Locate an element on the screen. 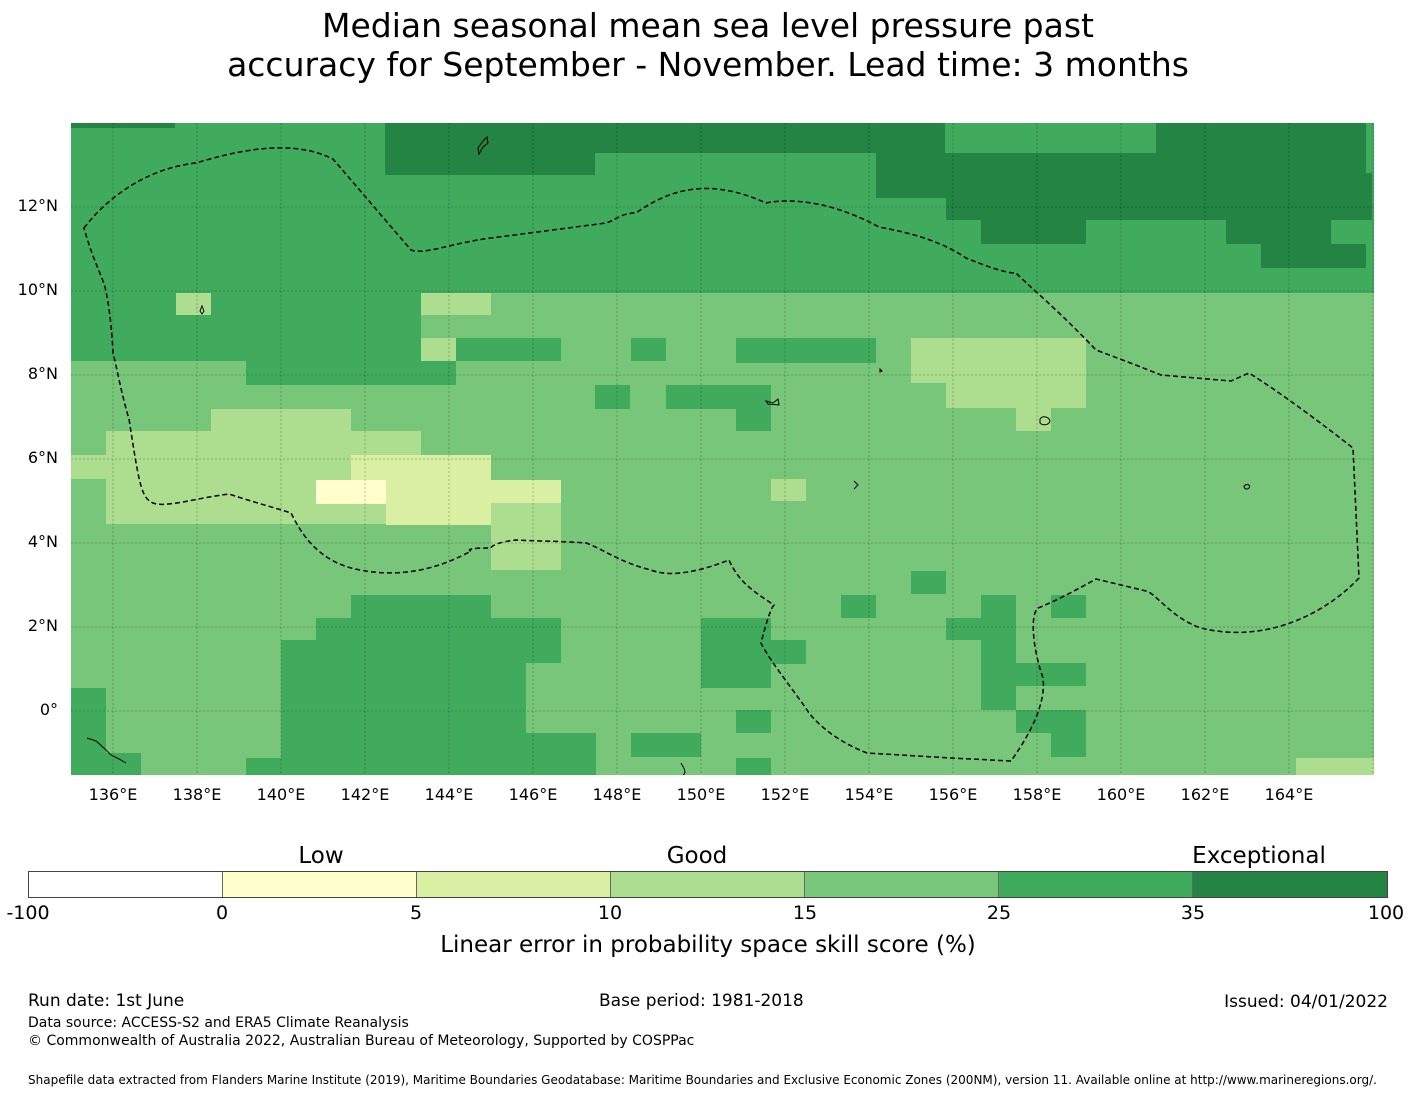 The width and height of the screenshot is (1416, 1095). colorbar is located at coordinates (708, 884).